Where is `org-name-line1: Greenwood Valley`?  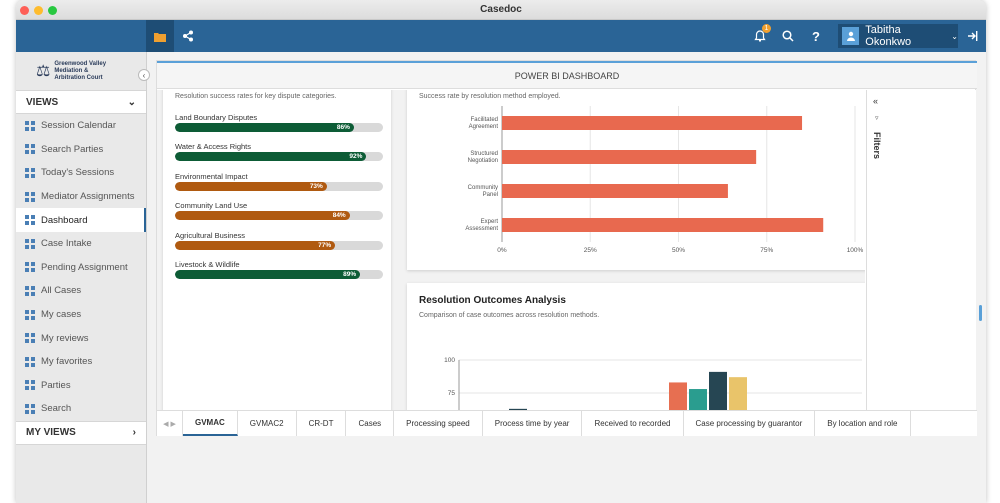
org-name-line1: Greenwood Valley is located at coordinates (80, 63).